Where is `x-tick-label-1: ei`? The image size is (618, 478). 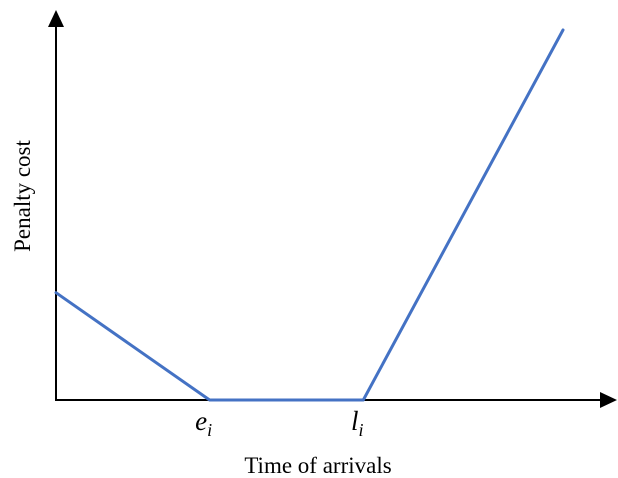
x-tick-label-1: ei is located at coordinates (203, 423).